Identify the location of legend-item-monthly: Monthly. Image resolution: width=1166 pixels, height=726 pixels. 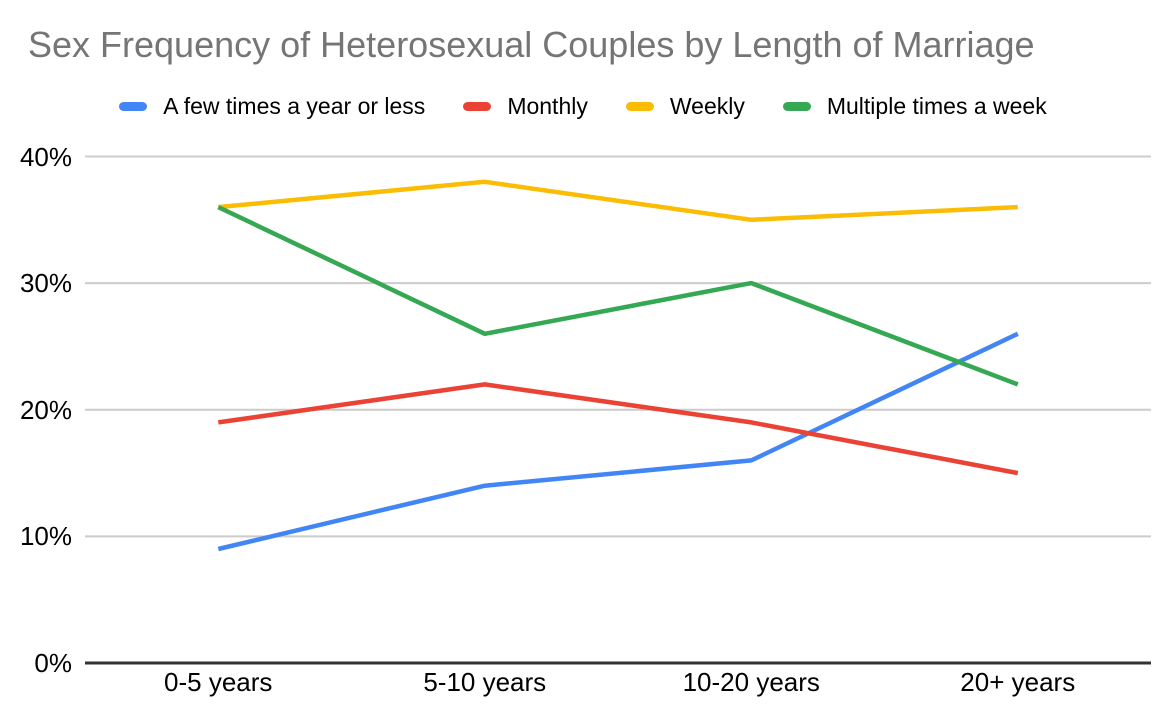
(525, 106).